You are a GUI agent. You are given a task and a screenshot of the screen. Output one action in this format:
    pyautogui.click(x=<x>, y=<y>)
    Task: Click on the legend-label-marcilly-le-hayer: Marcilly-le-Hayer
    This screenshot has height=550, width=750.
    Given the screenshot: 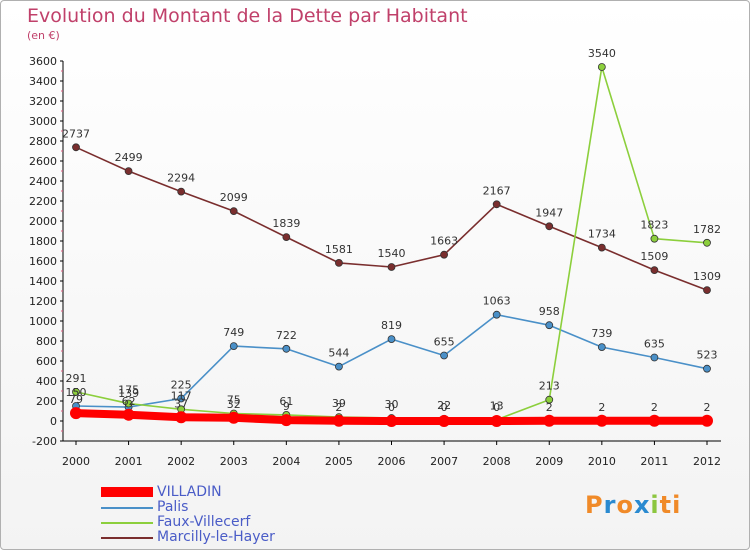 What is the action you would take?
    pyautogui.click(x=216, y=537)
    